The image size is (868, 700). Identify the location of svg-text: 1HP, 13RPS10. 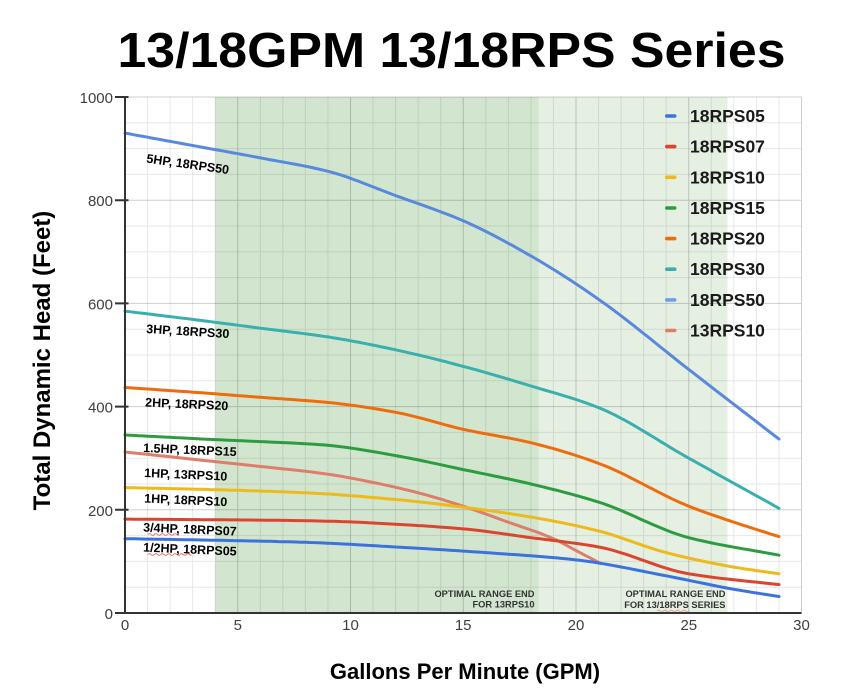
(186, 475).